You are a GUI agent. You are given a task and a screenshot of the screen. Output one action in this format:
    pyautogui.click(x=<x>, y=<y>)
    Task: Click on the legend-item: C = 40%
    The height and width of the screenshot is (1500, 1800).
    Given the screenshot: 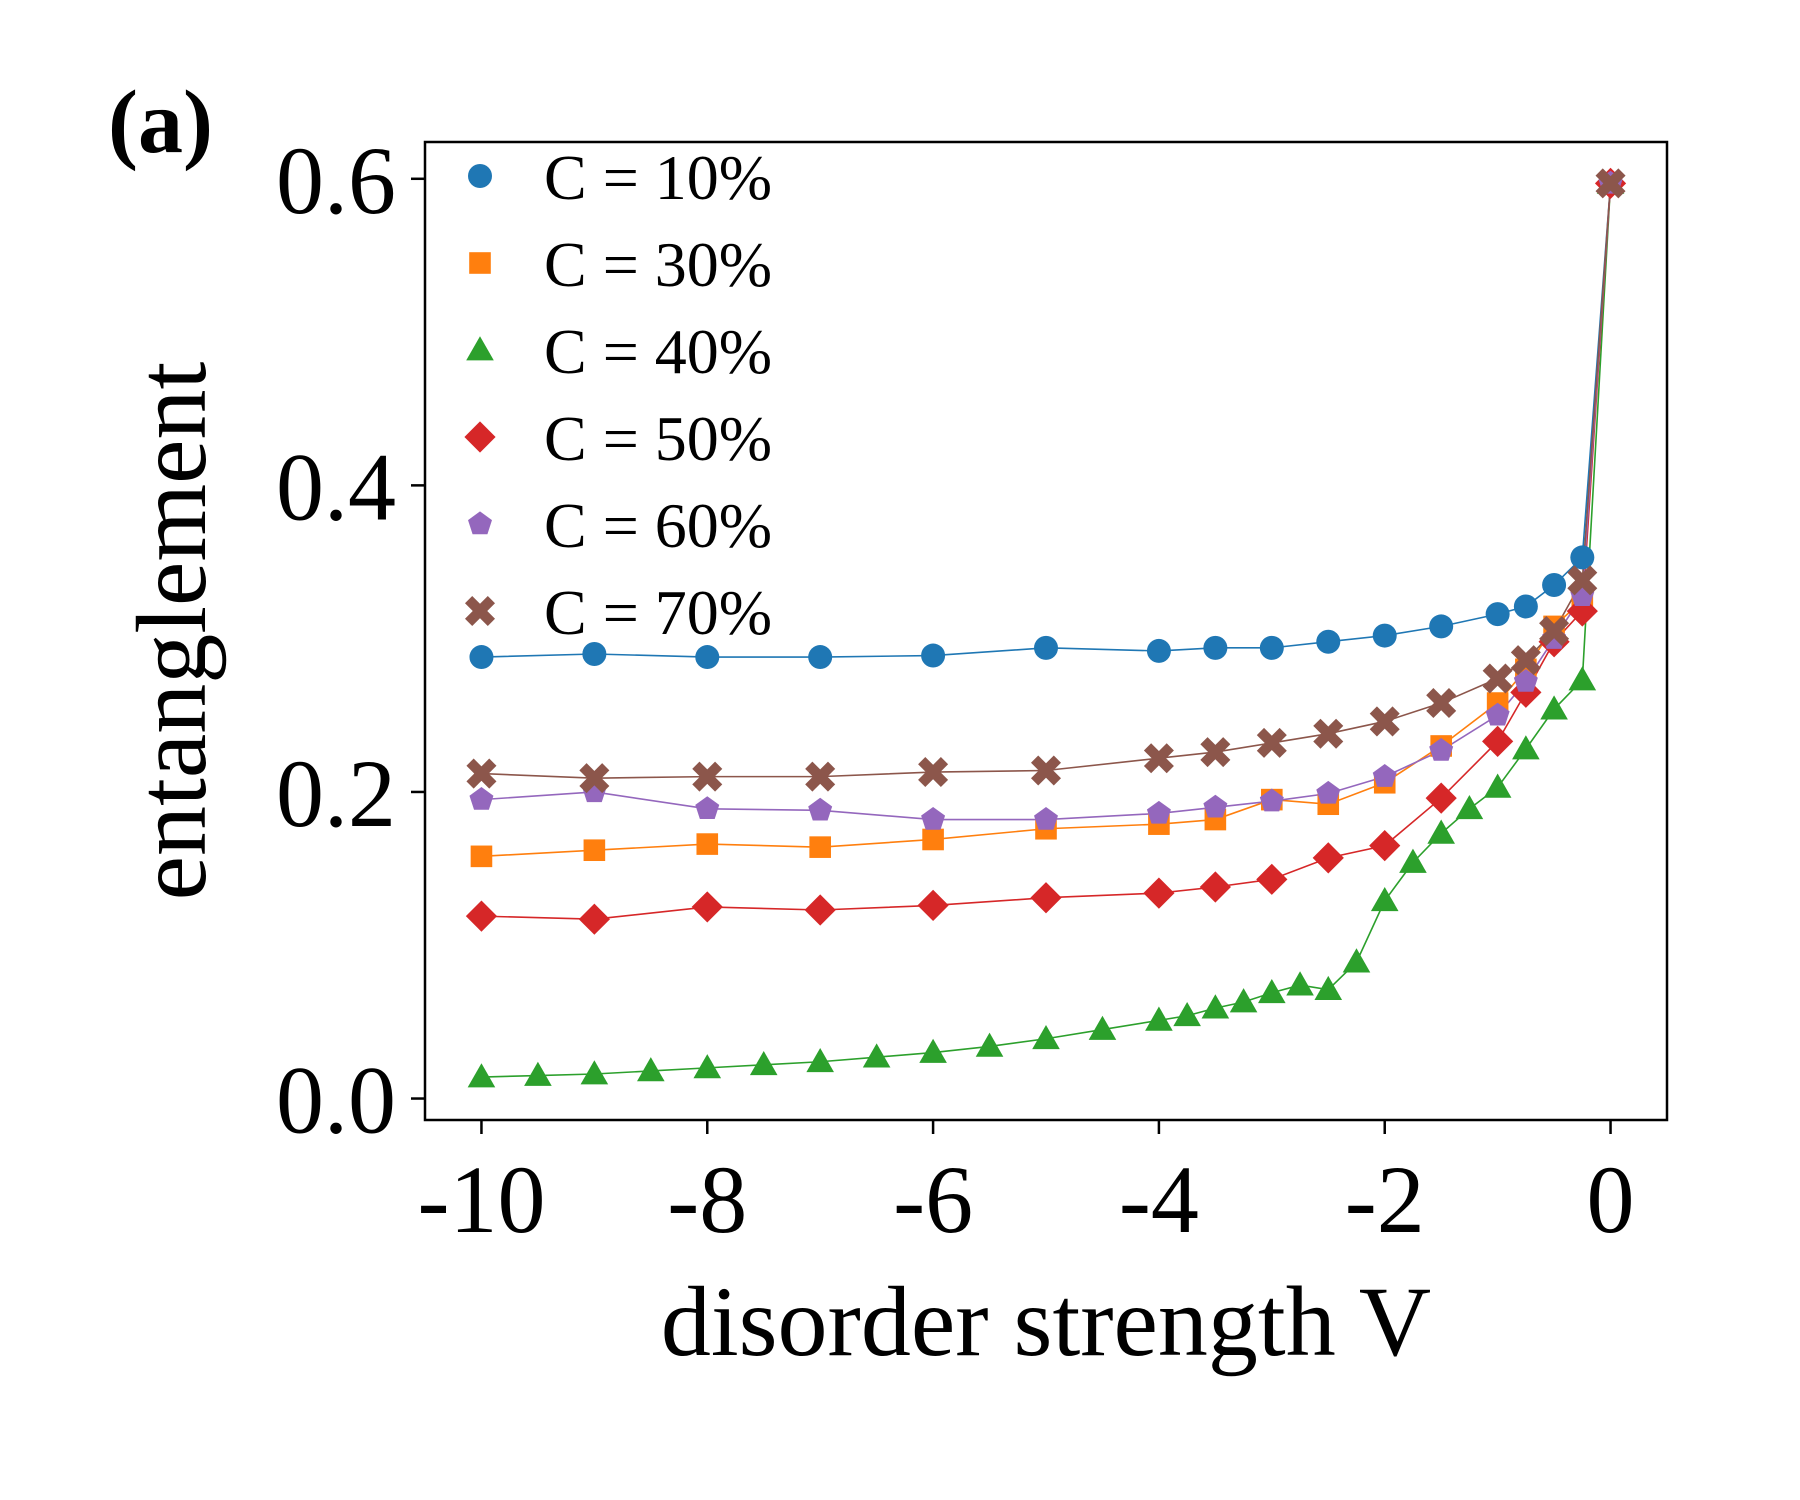 What is the action you would take?
    pyautogui.click(x=619, y=351)
    